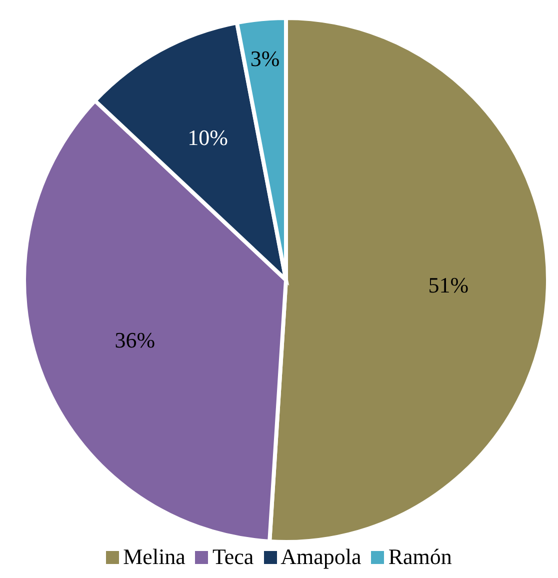 The width and height of the screenshot is (558, 578). Describe the element at coordinates (154, 557) in the screenshot. I see `legend-label: Melina` at that location.